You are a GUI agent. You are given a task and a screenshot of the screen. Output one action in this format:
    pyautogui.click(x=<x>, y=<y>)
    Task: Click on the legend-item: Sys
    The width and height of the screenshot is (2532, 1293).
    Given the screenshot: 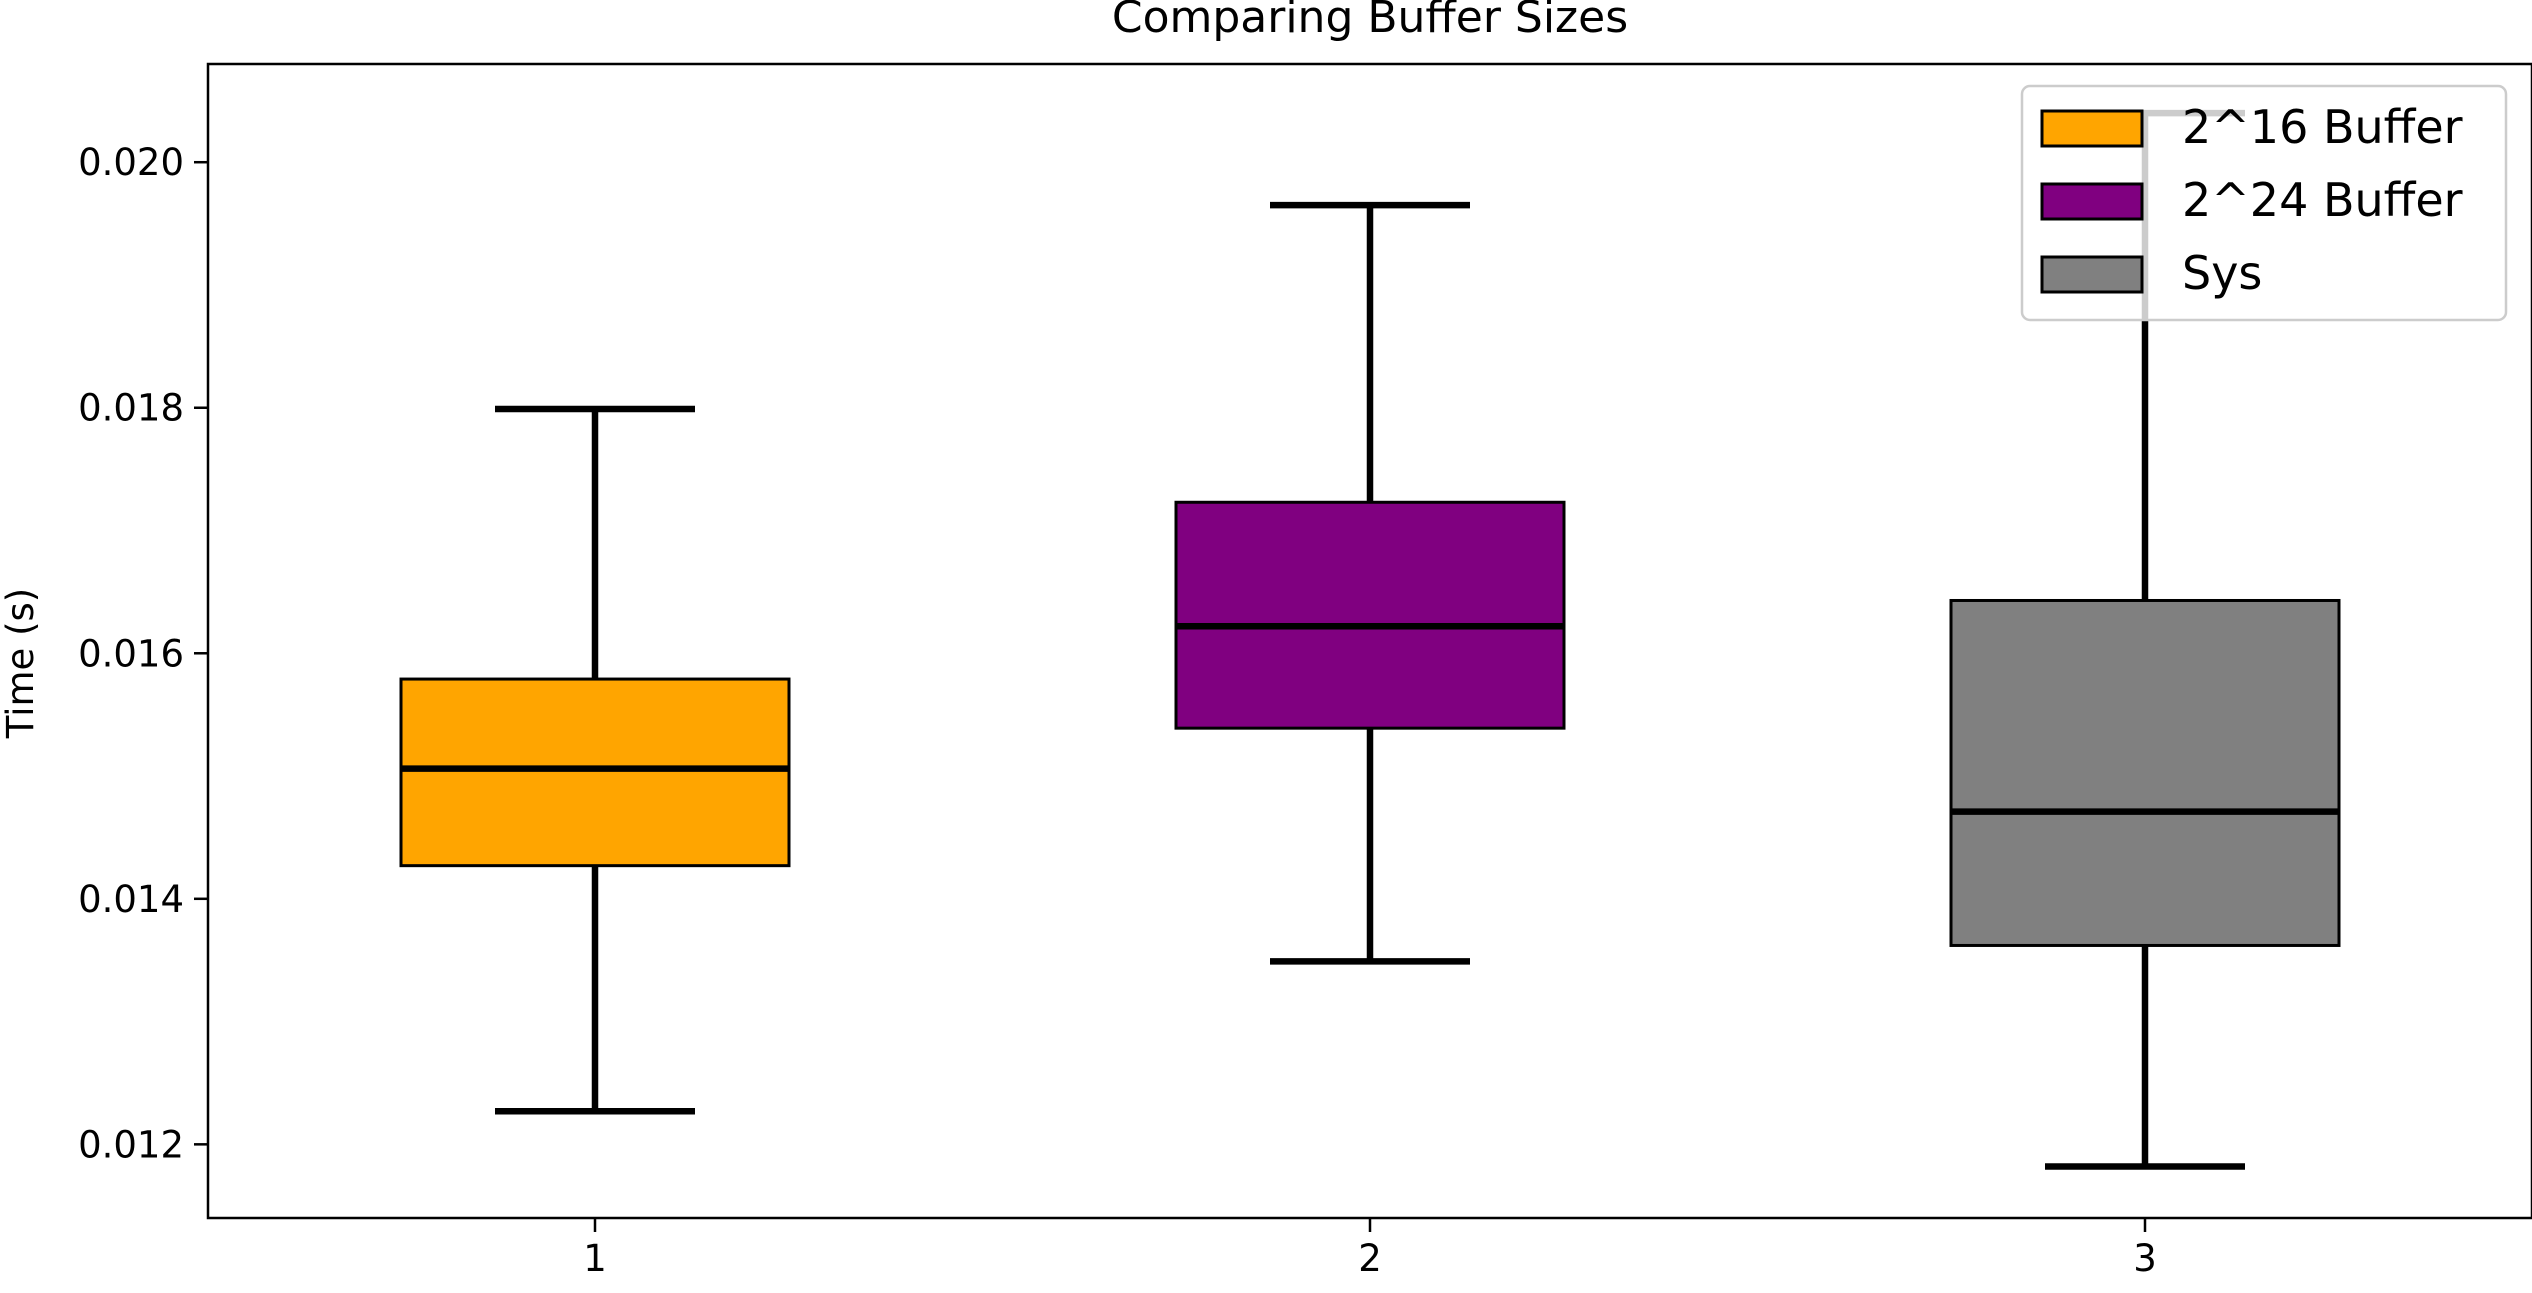 What is the action you would take?
    pyautogui.click(x=2151, y=273)
    